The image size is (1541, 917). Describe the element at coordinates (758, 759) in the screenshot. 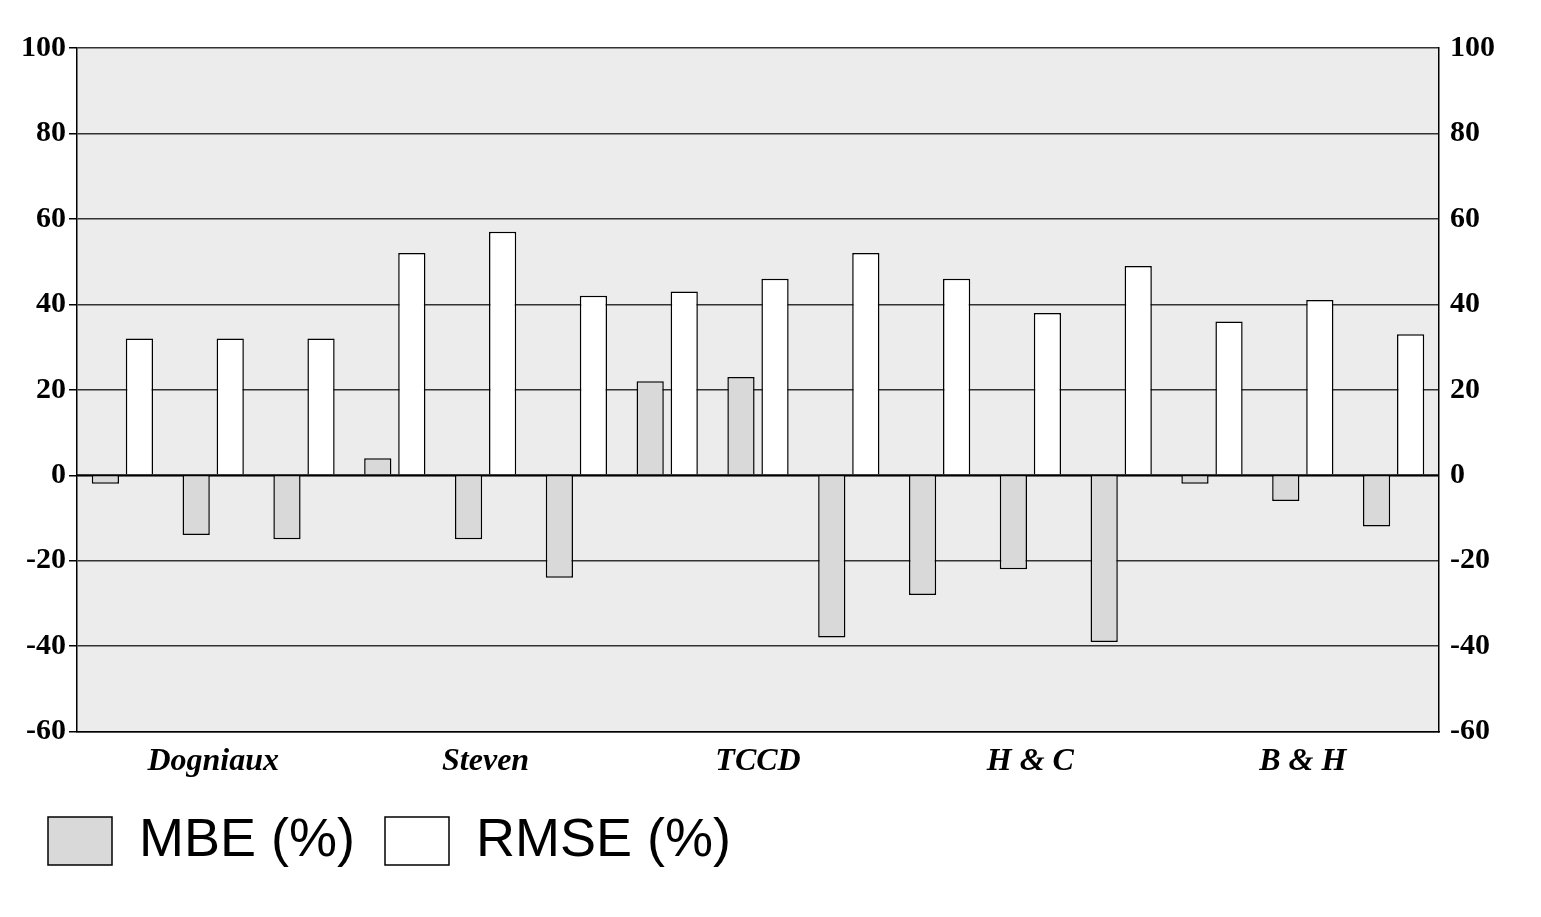

I see `x-tick-label: TCCD` at that location.